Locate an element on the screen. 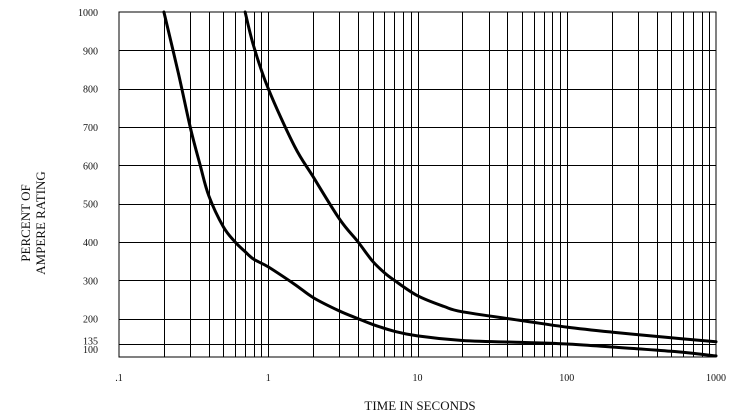  x-tick-label: 1 is located at coordinates (268, 378).